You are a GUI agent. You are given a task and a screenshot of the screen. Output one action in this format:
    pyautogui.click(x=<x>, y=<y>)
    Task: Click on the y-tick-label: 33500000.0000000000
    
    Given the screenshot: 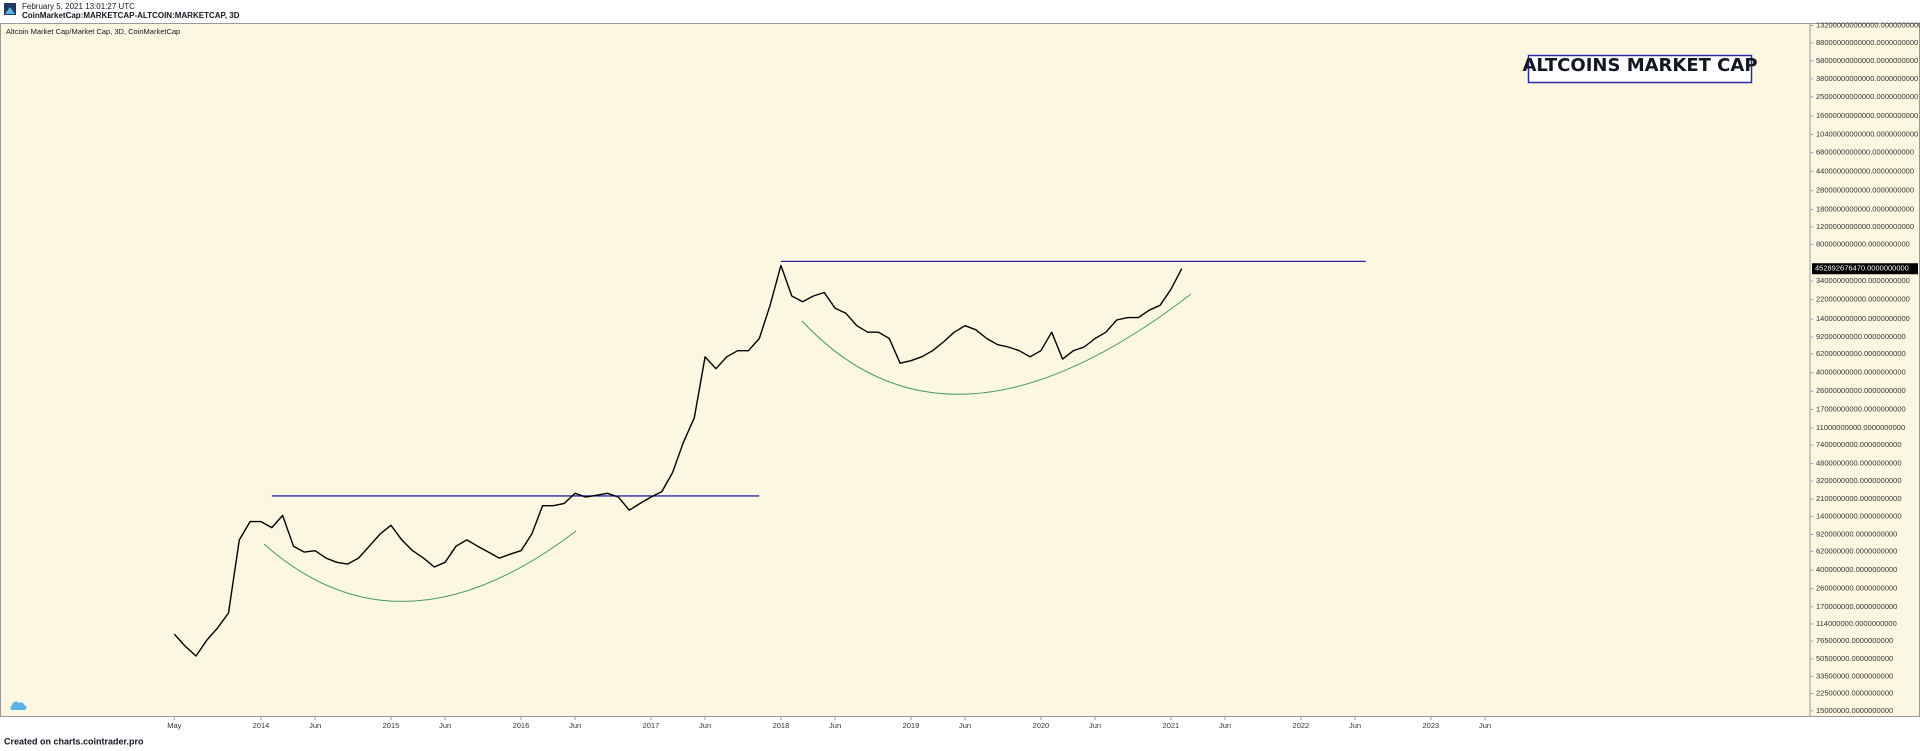 What is the action you would take?
    pyautogui.click(x=1854, y=675)
    